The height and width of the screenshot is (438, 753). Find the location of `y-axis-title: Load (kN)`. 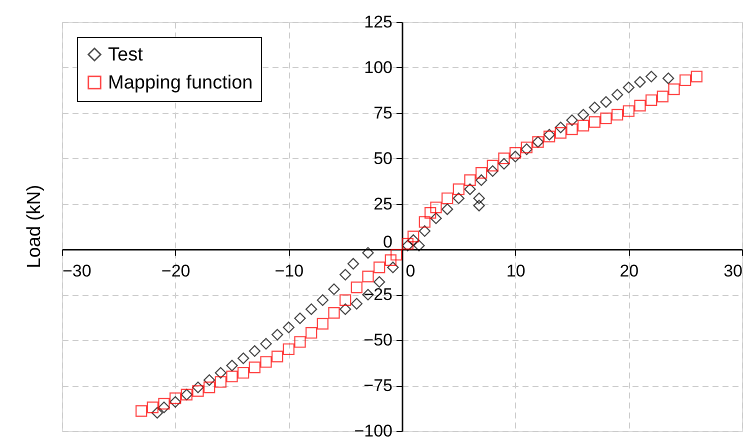

y-axis-title: Load (kN) is located at coordinates (34, 226).